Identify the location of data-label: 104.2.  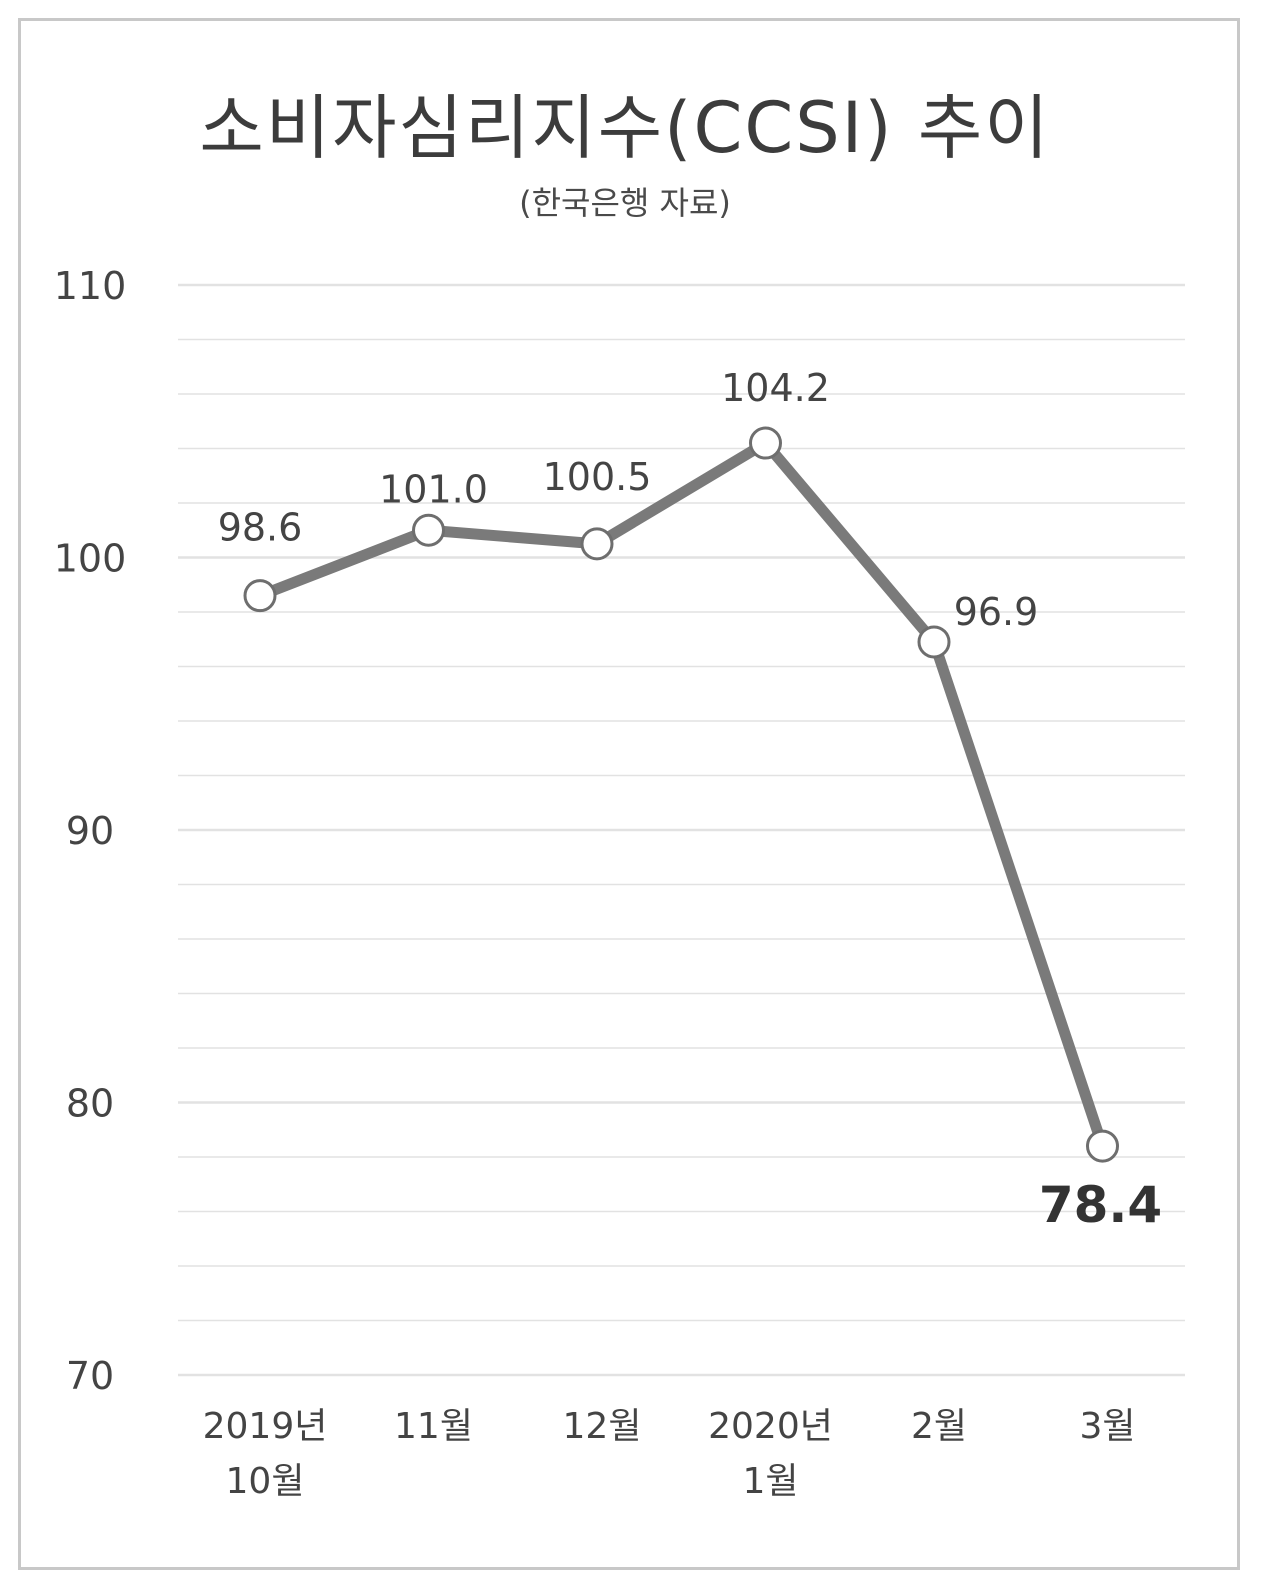
(775, 388).